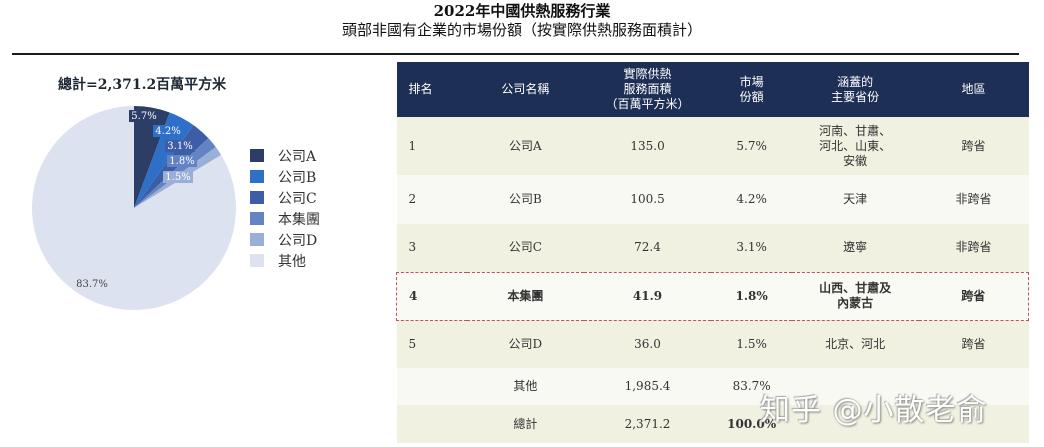  I want to click on table-row: 其他 1,985.4 83.7%, so click(712, 386).